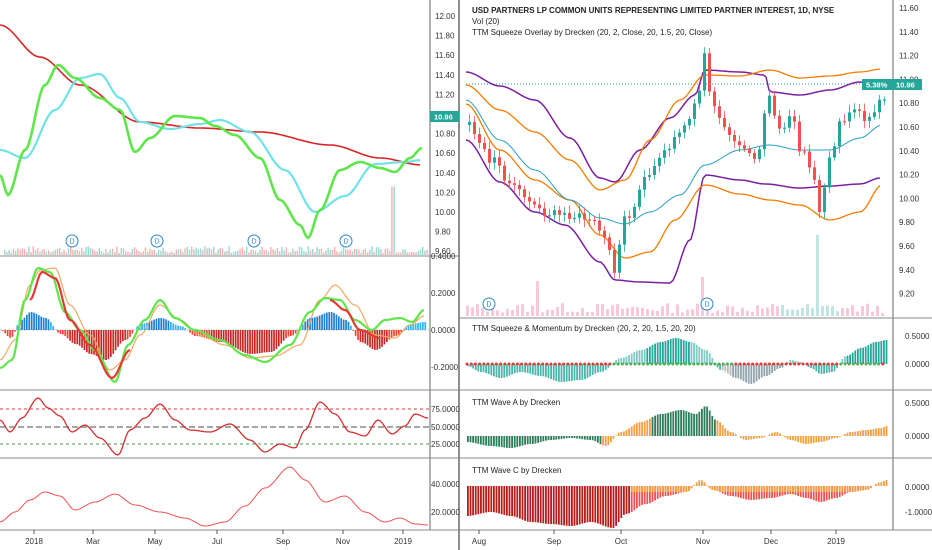 This screenshot has height=550, width=932. I want to click on moving-average-short-line, so click(211, 151).